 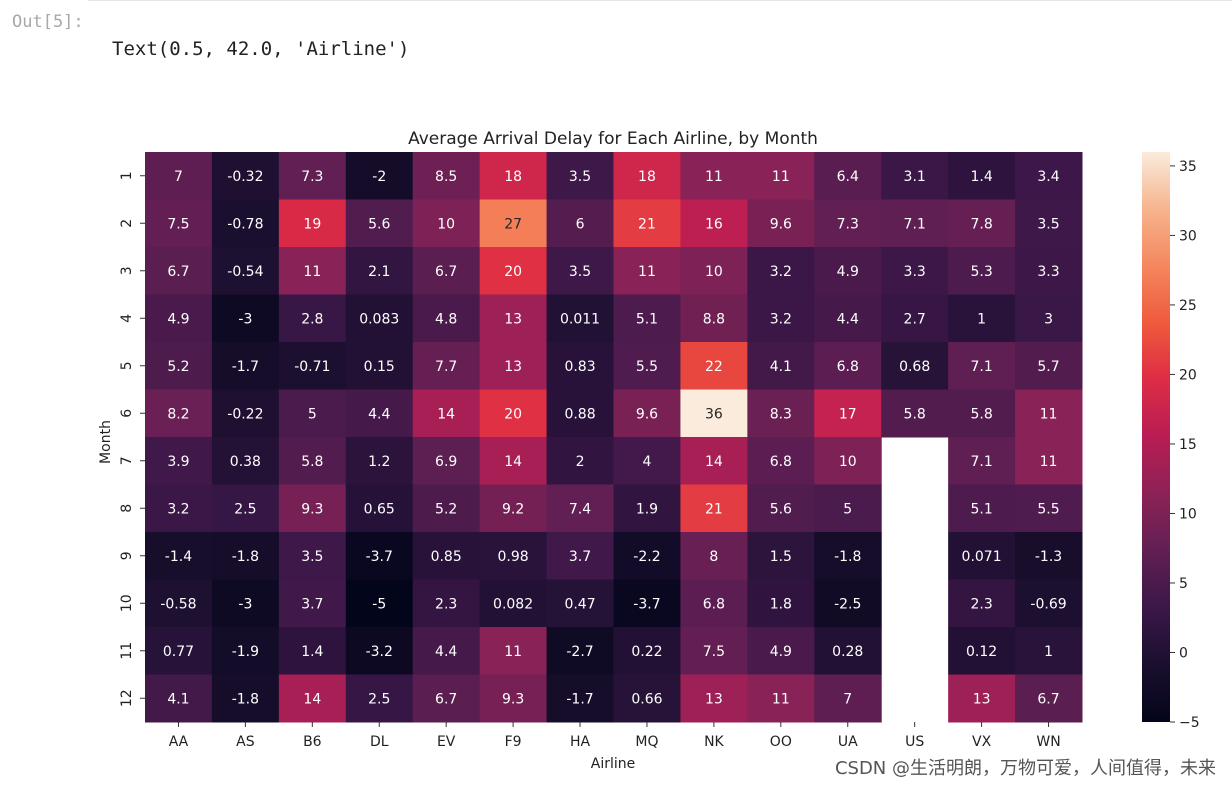 What do you see at coordinates (848, 742) in the screenshot?
I see `x-tick-label: UA` at bounding box center [848, 742].